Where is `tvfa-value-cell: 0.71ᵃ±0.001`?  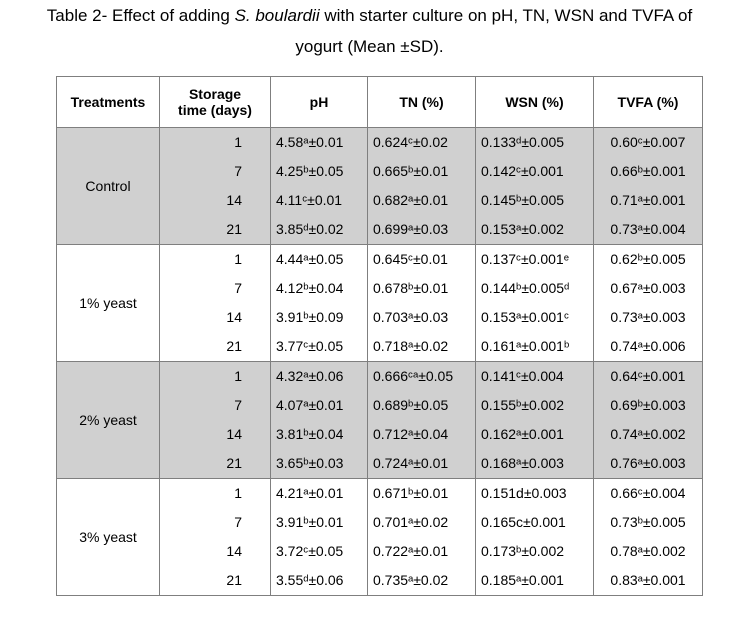
tvfa-value-cell: 0.71ᵃ±0.001 is located at coordinates (648, 200).